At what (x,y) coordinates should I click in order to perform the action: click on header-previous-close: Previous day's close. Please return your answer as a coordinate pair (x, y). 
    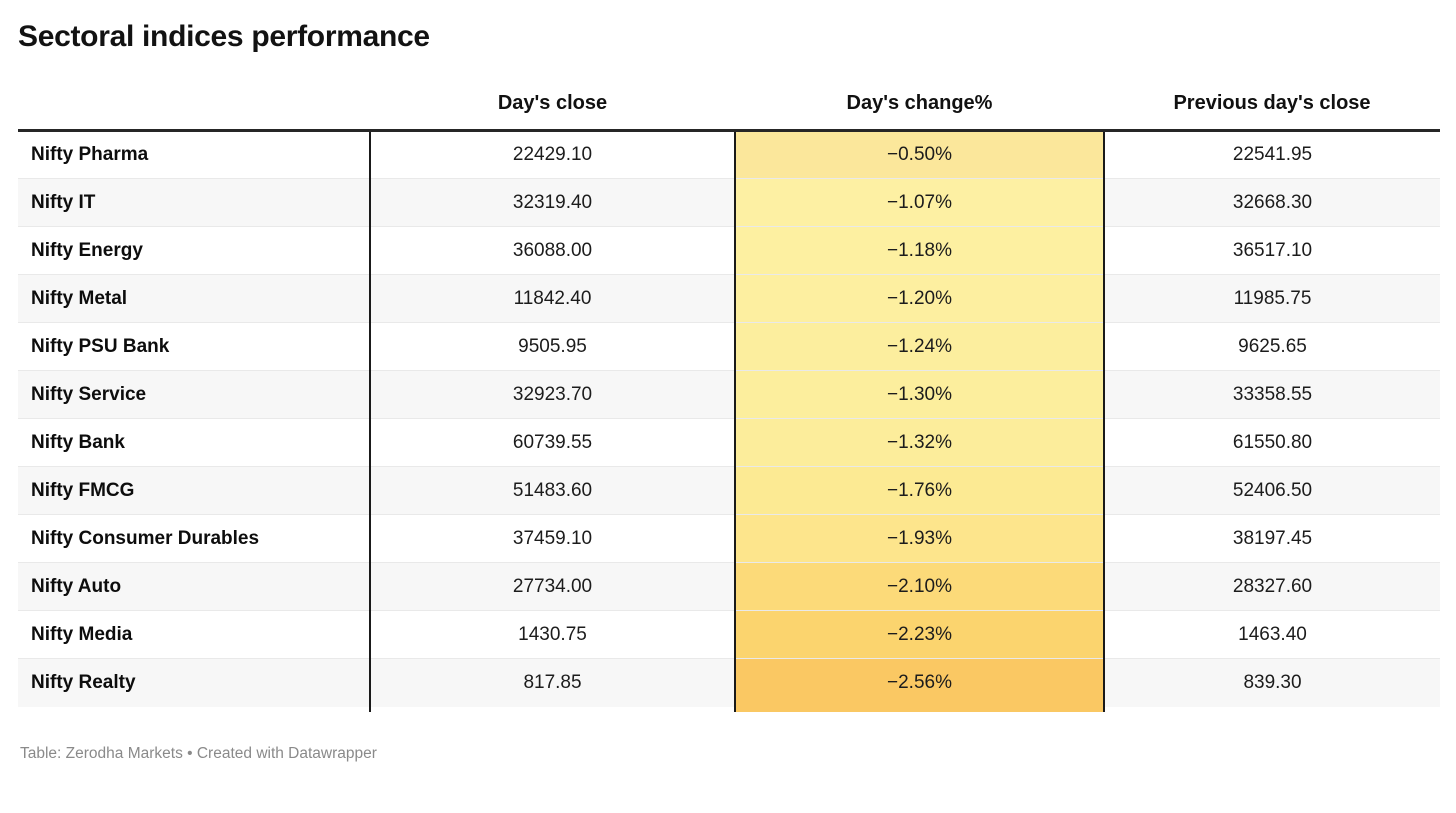
    Looking at the image, I should click on (1272, 94).